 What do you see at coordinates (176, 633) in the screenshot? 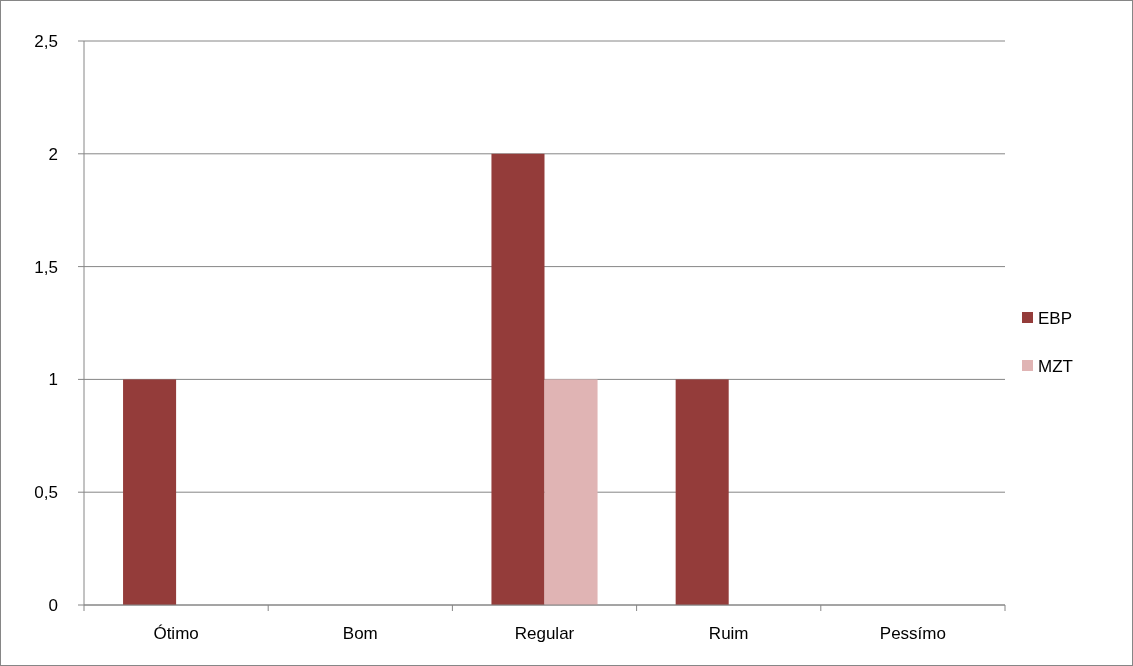
I see `x-tick-label: Ótimo` at bounding box center [176, 633].